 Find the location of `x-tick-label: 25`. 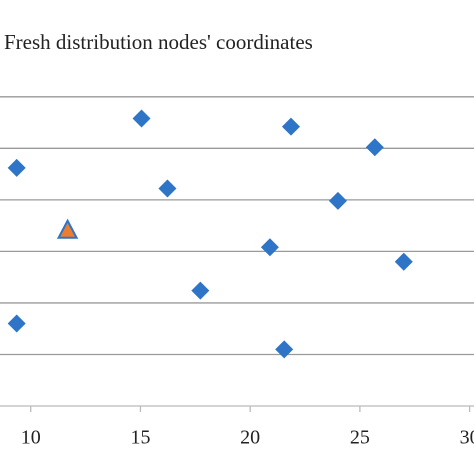

x-tick-label: 25 is located at coordinates (360, 438).